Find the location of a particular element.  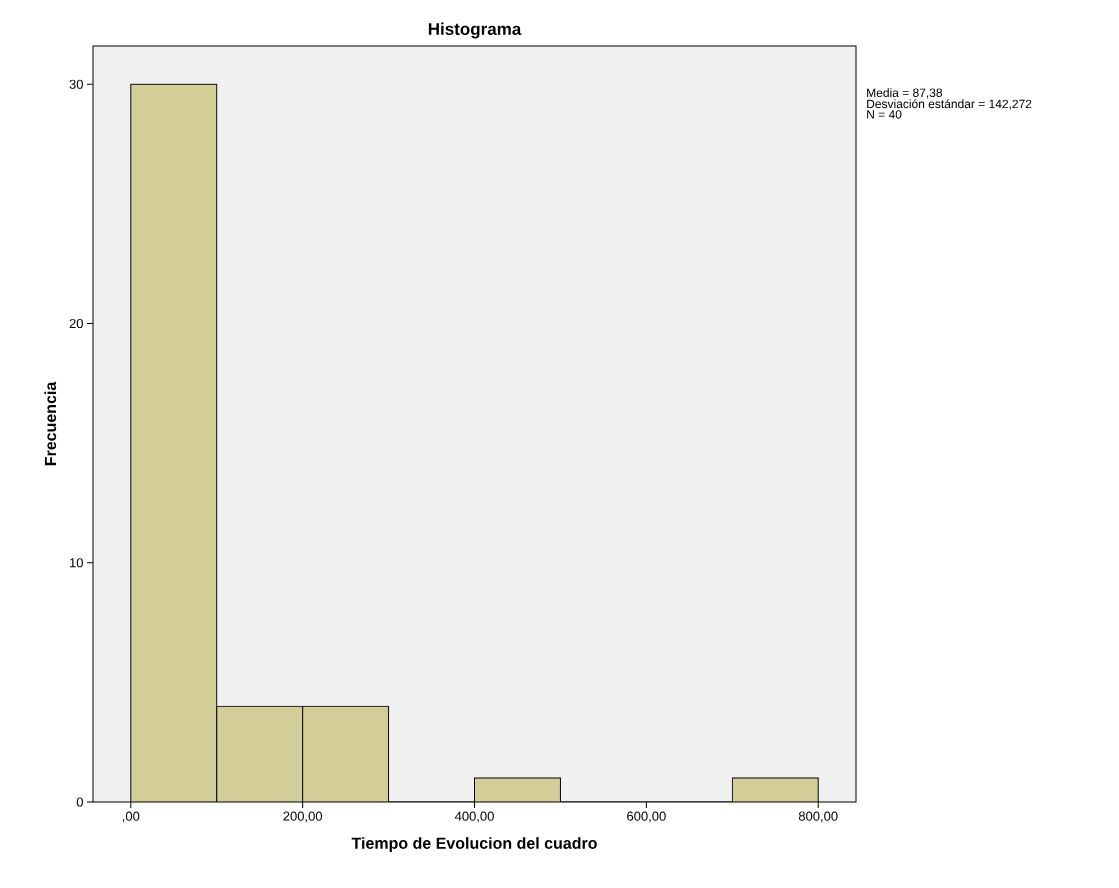

x-tick-label: 400,00 is located at coordinates (474, 817).